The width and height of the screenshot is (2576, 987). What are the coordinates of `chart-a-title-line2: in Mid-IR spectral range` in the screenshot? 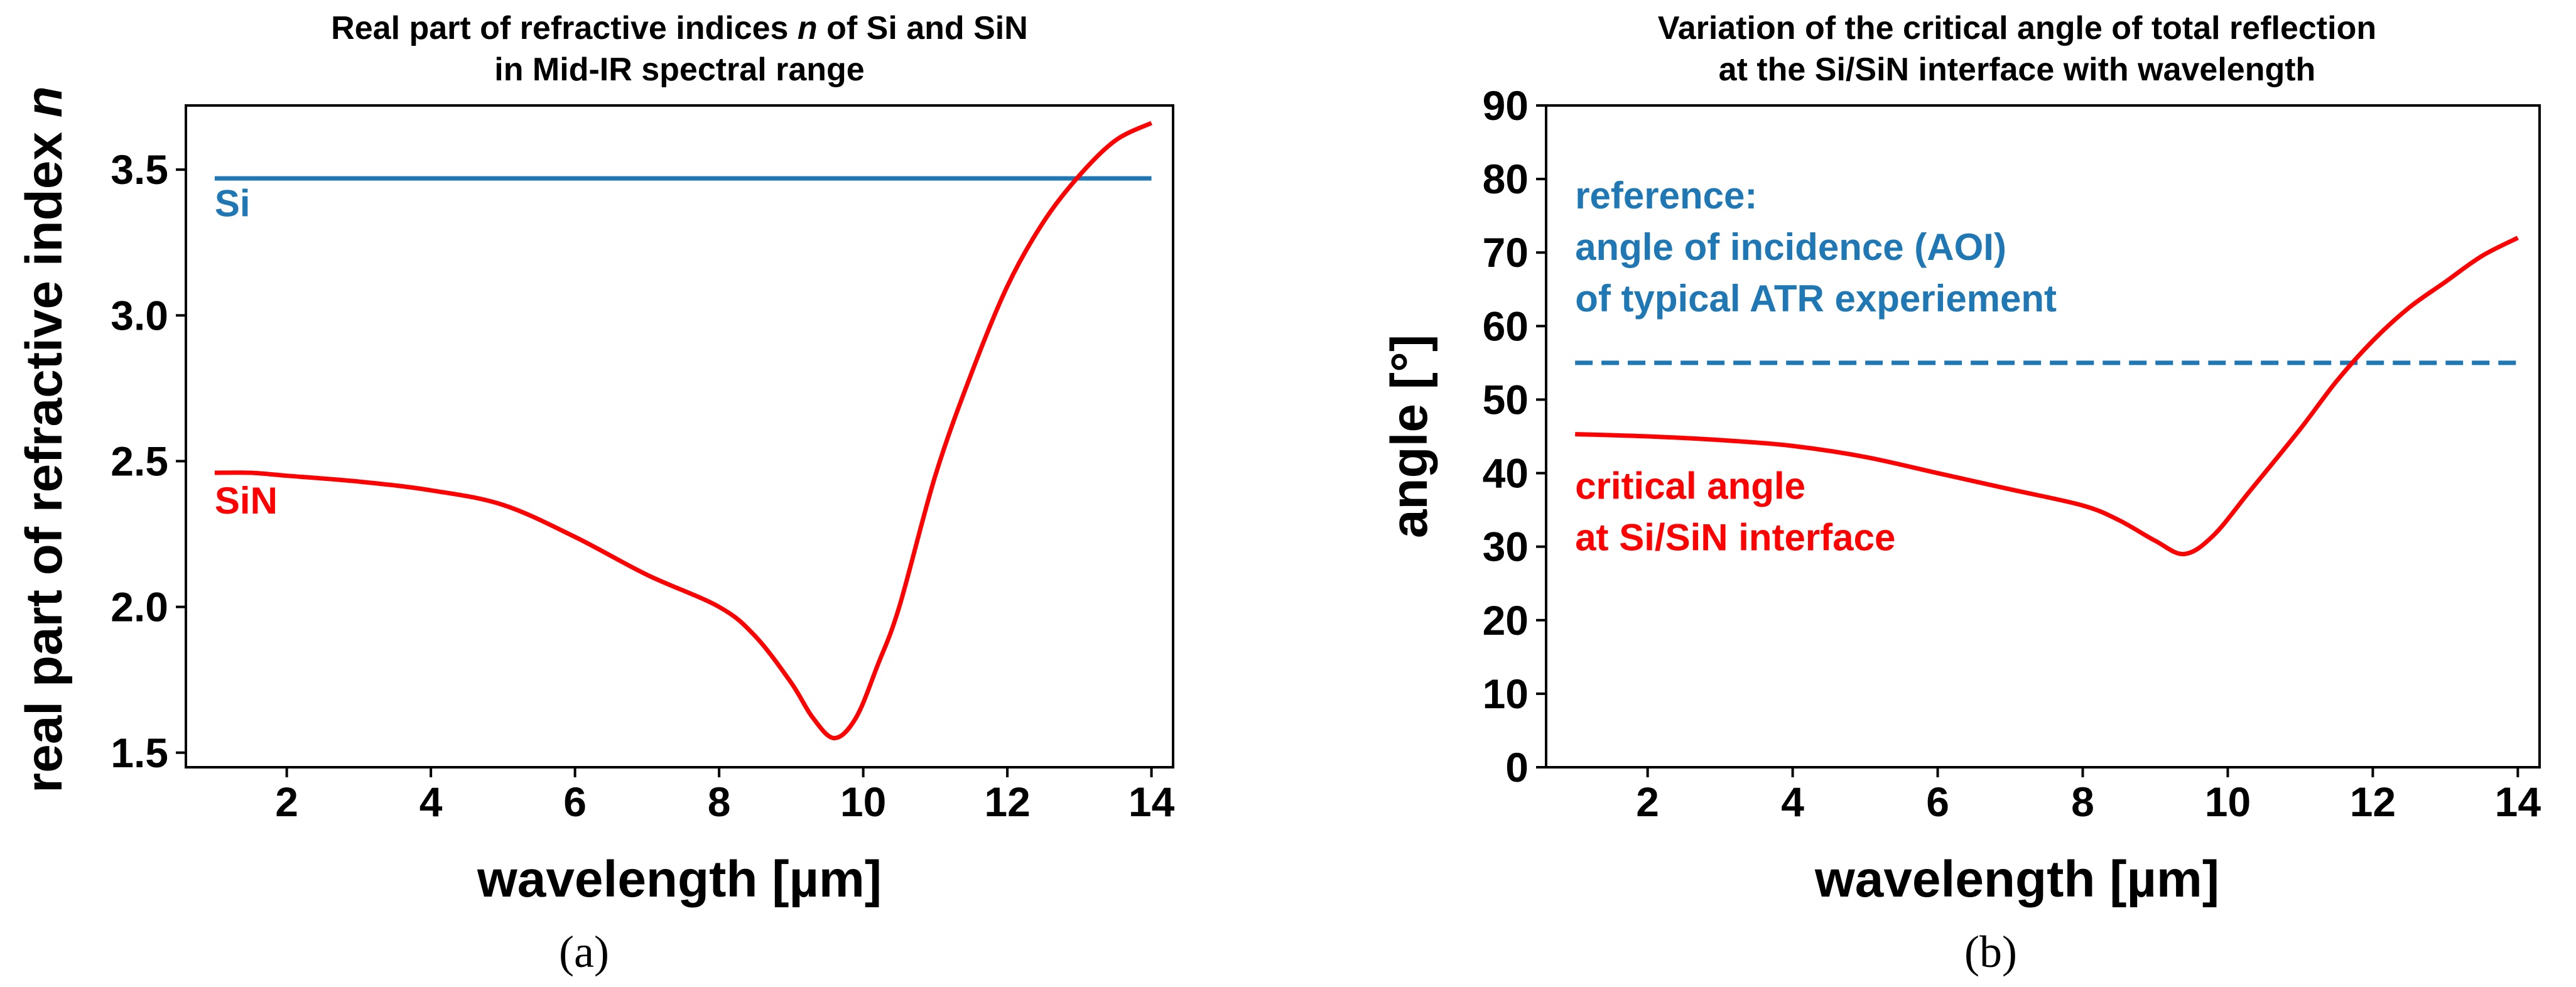 It's located at (679, 70).